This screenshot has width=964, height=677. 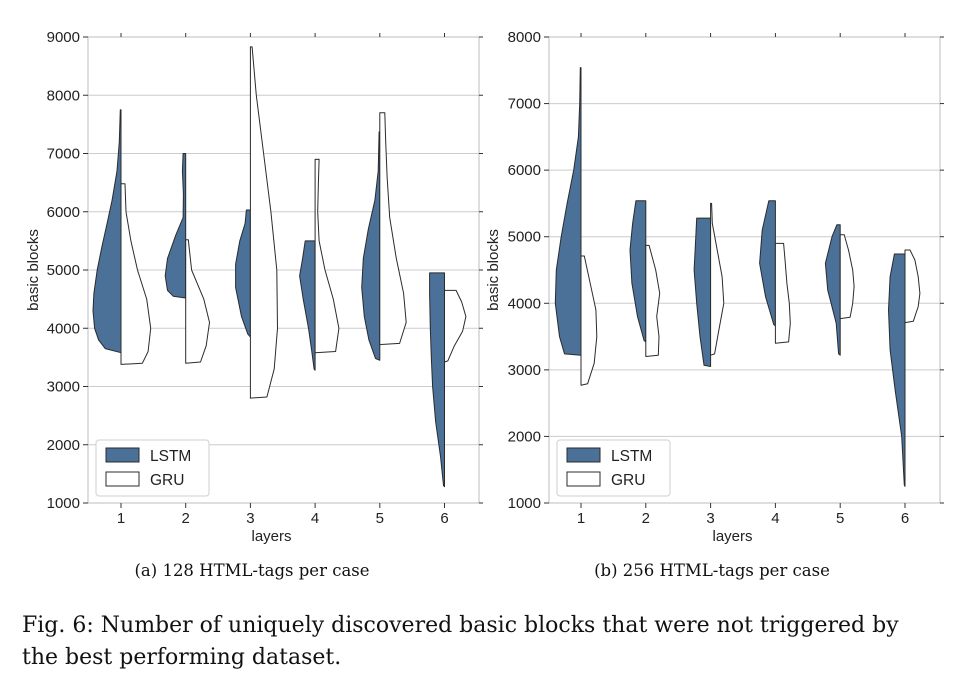 I want to click on figure-caption-line-2: the best performing dataset., so click(x=181, y=657).